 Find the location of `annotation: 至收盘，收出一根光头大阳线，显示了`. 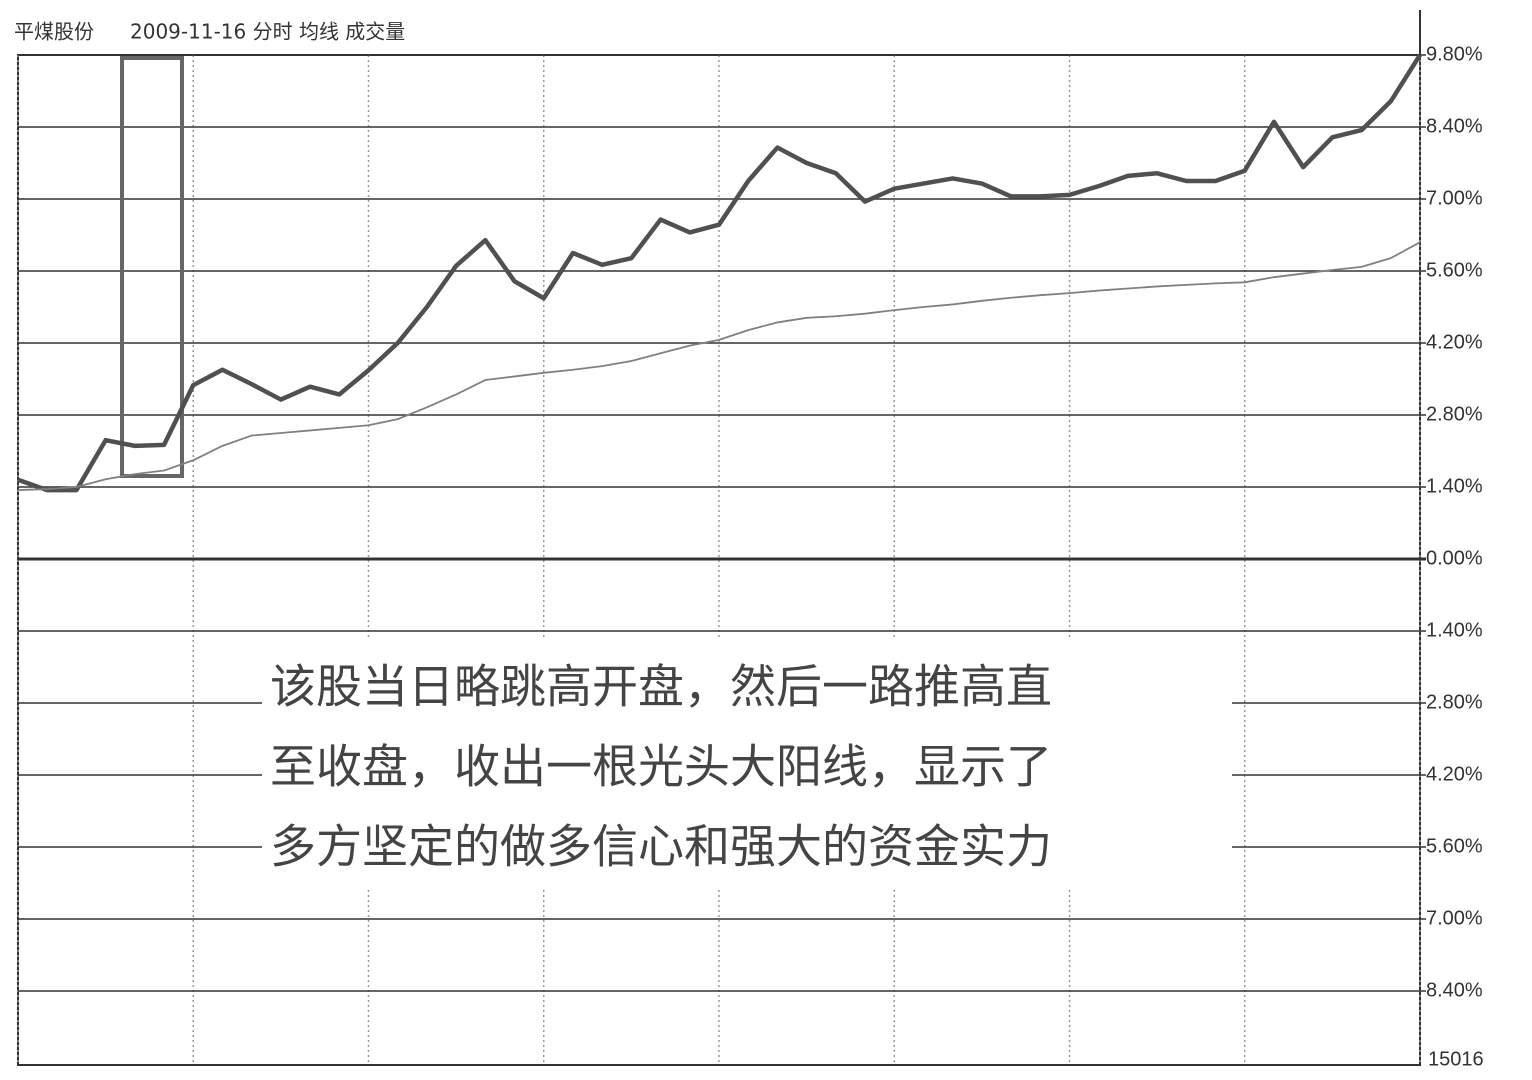

annotation: 至收盘，收出一根光头大阳线，显示了 is located at coordinates (661, 767).